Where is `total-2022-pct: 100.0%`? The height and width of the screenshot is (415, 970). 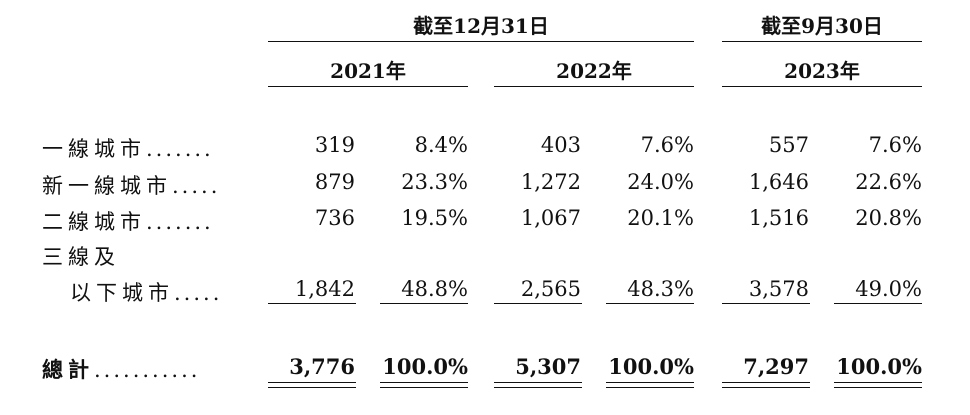 total-2022-pct: 100.0% is located at coordinates (651, 366).